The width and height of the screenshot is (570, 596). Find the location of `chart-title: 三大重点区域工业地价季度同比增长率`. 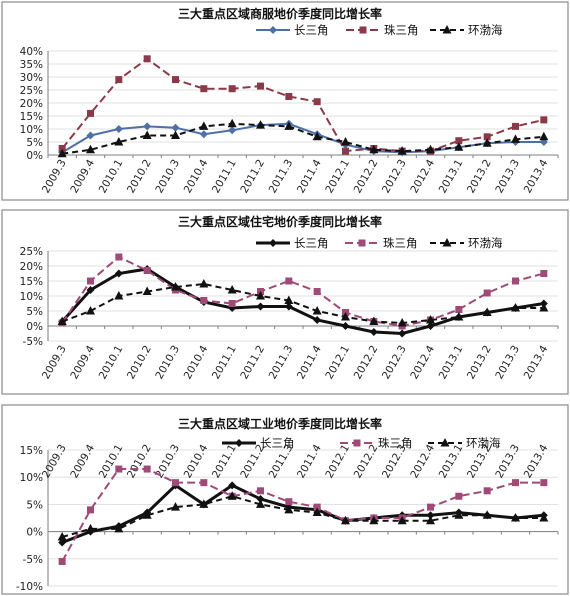

chart-title: 三大重点区域工业地价季度同比增长率 is located at coordinates (280, 423).